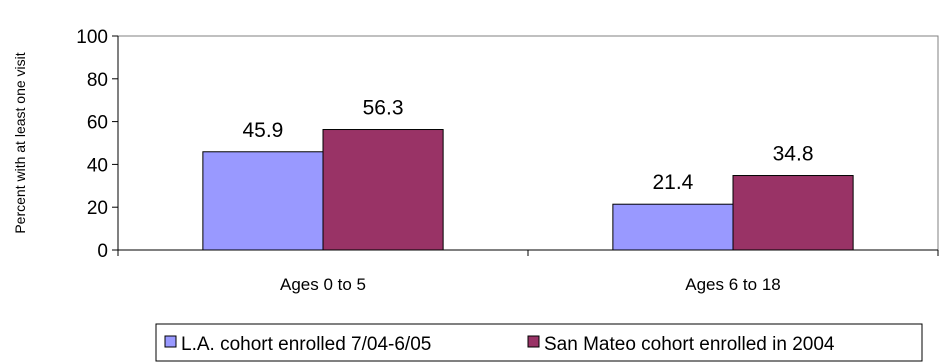  I want to click on y-tick-label: 80, so click(97, 80).